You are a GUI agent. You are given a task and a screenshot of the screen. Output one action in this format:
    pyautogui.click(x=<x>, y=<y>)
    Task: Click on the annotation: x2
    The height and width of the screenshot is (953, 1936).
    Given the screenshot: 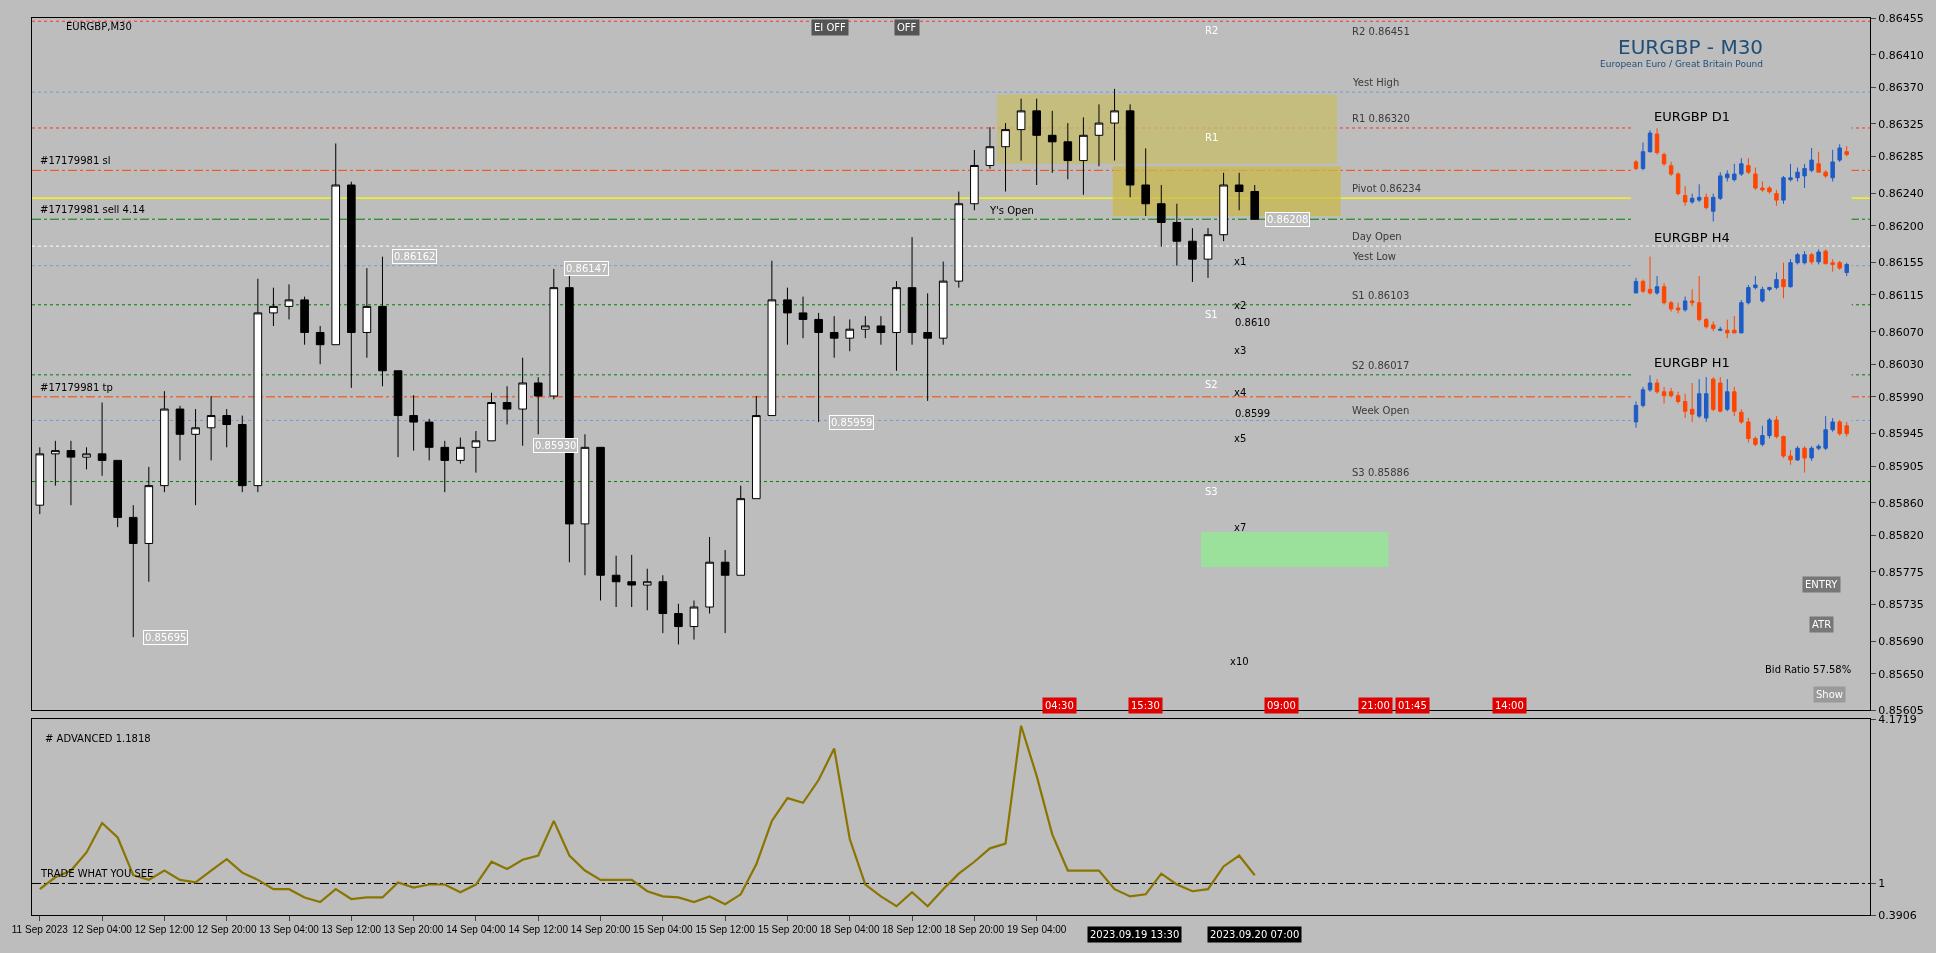 What is the action you would take?
    pyautogui.click(x=1240, y=305)
    